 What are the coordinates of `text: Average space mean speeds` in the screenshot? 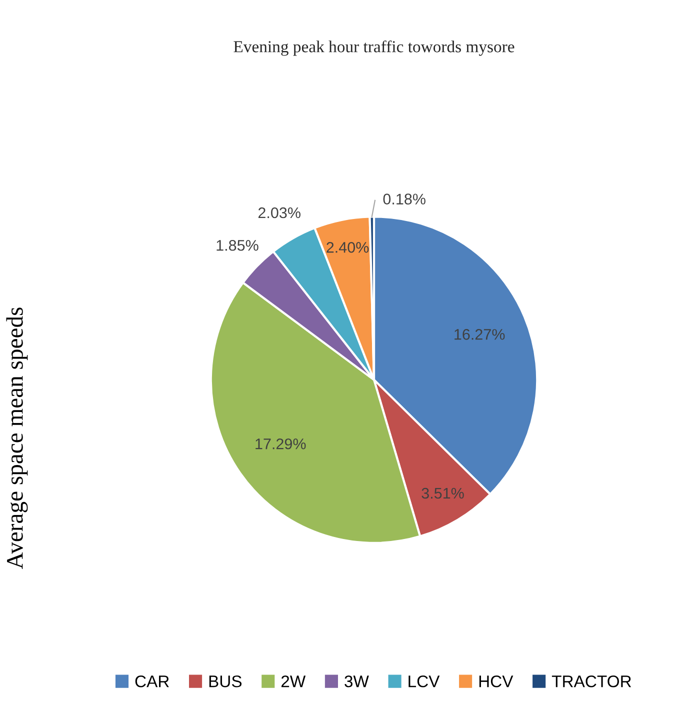 It's located at (17, 438).